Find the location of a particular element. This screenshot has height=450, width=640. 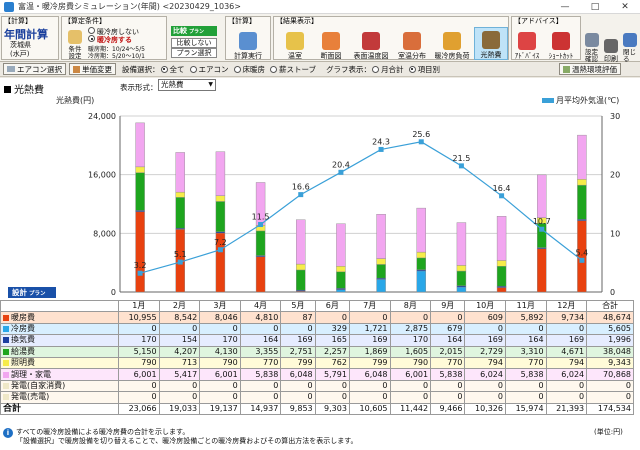

equipment-stove-radio: 薪ストーブ is located at coordinates (293, 69).